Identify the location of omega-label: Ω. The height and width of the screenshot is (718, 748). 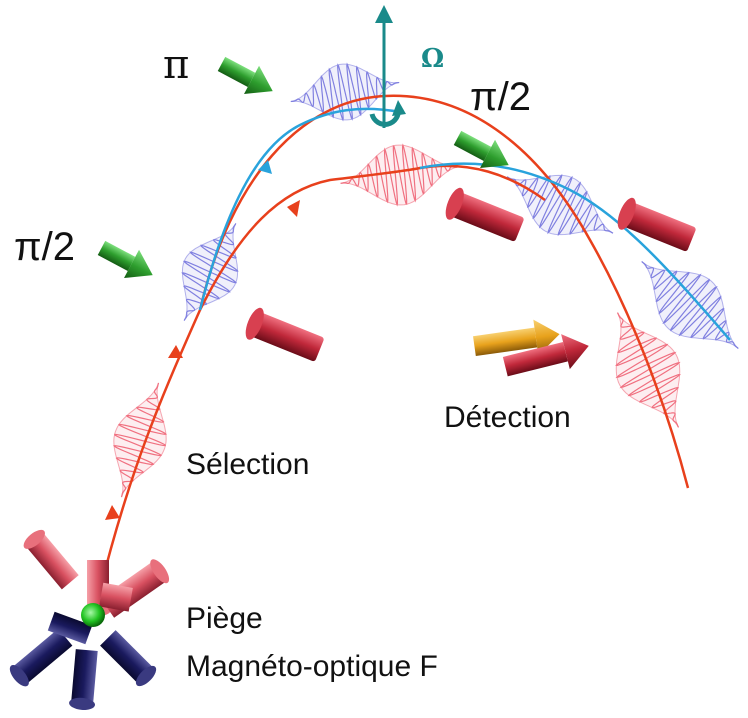
(432, 59).